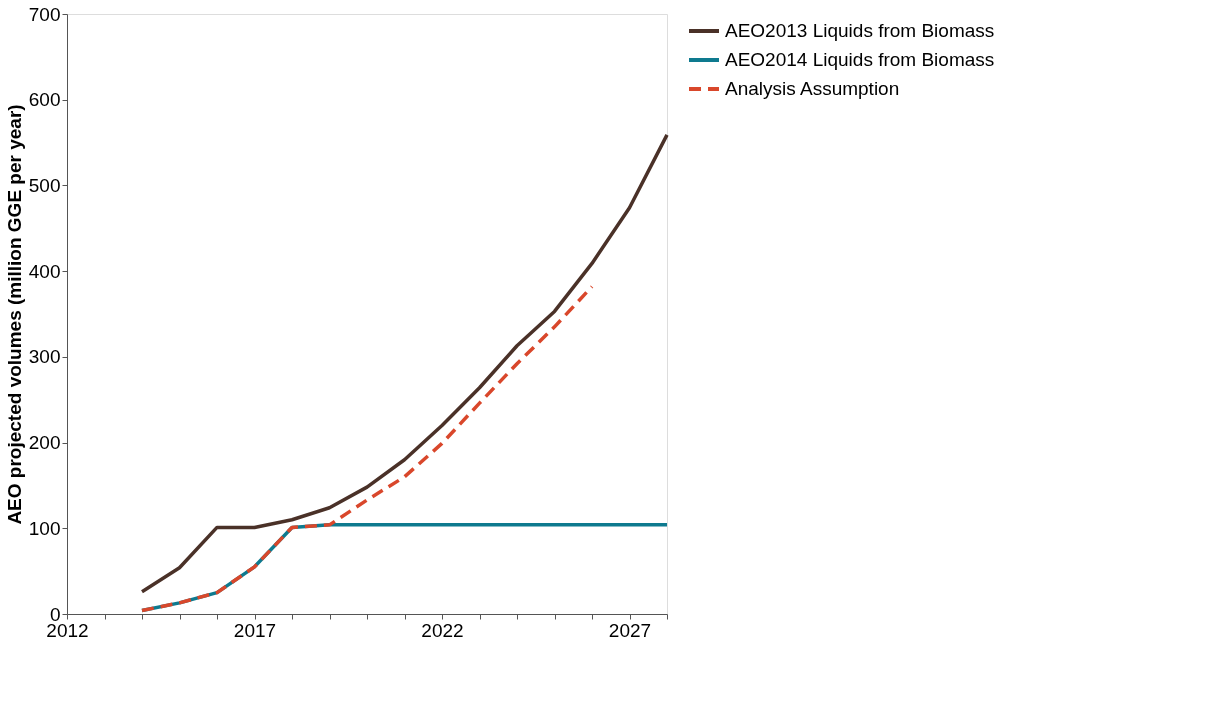 The image size is (1208, 704). I want to click on y-tick-label: 500, so click(44, 185).